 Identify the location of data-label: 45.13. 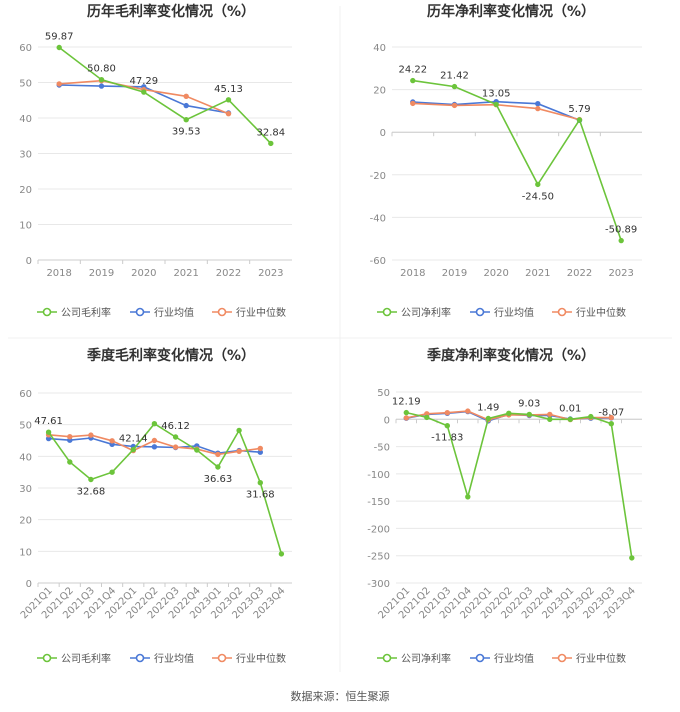
(228, 89).